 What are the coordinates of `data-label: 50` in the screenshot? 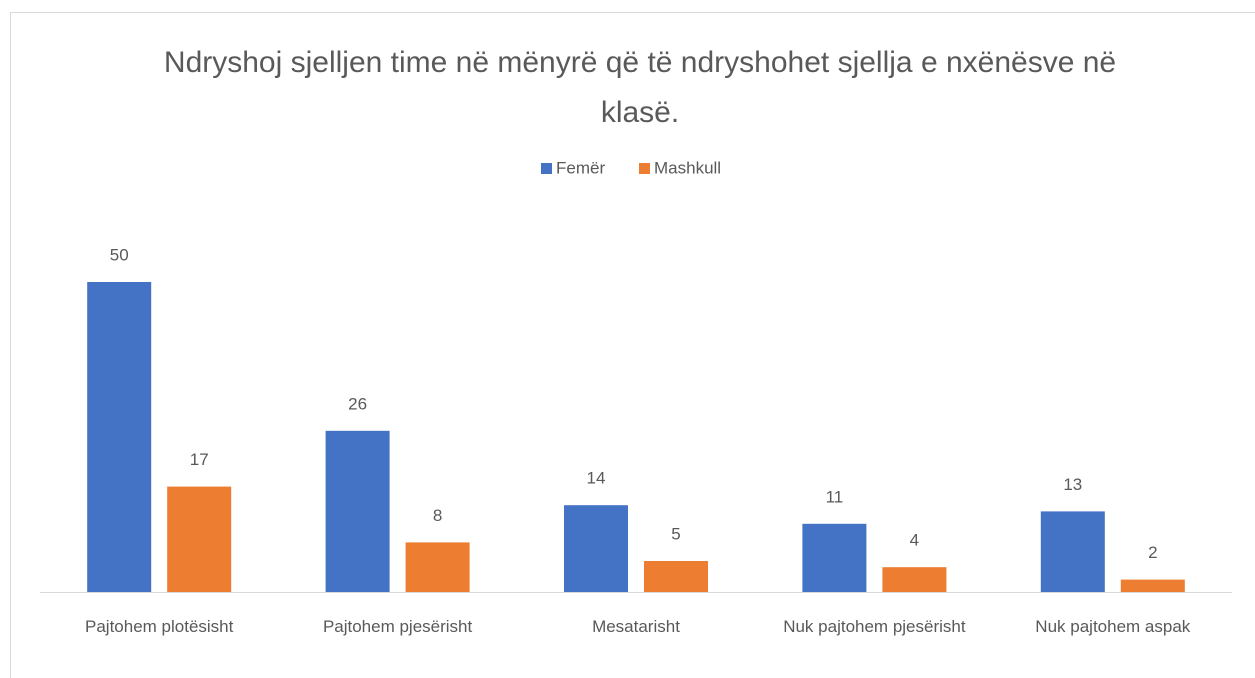 It's located at (119, 254).